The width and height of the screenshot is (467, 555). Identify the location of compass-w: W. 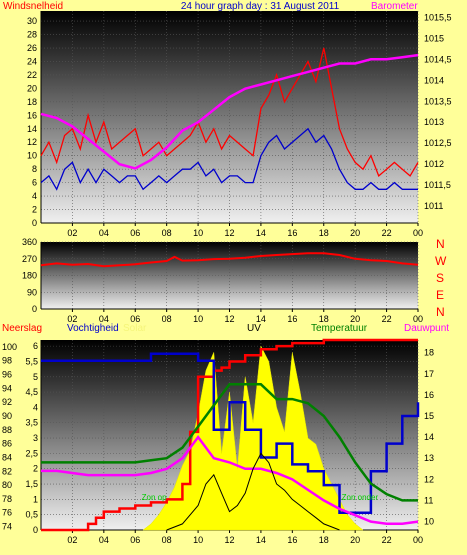
(441, 261).